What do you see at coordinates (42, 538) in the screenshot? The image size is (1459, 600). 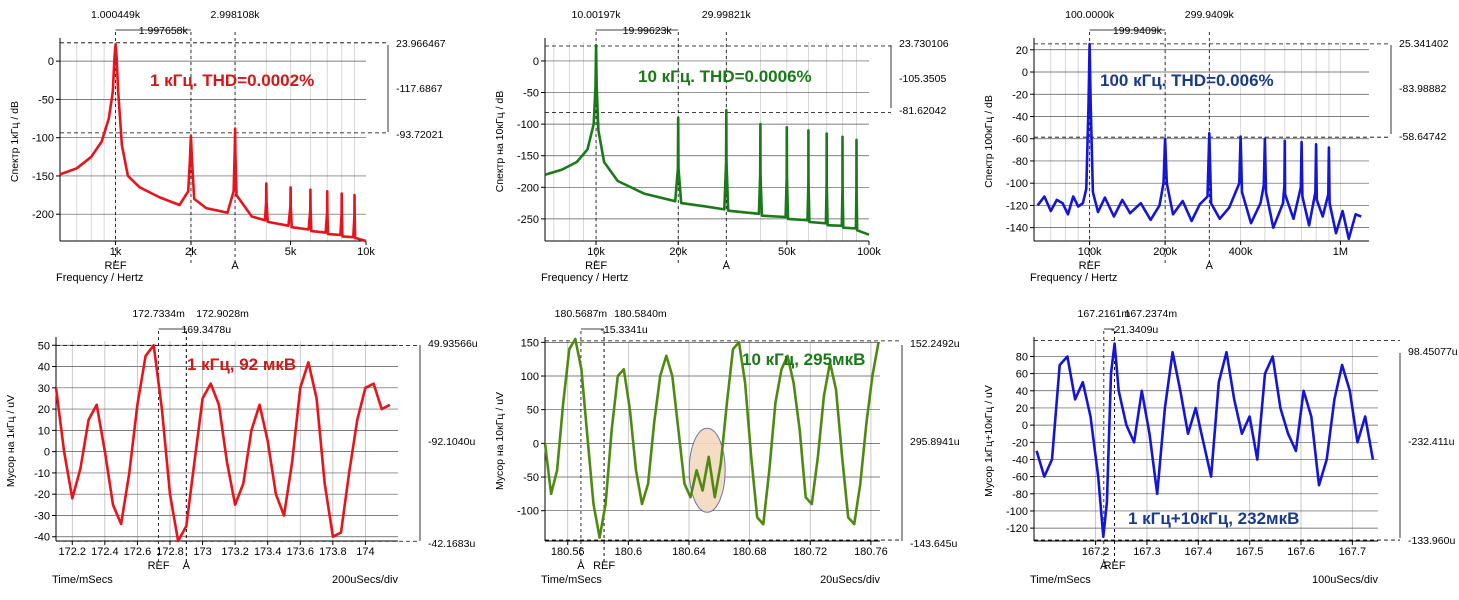 I see `y-tick-label: -40` at bounding box center [42, 538].